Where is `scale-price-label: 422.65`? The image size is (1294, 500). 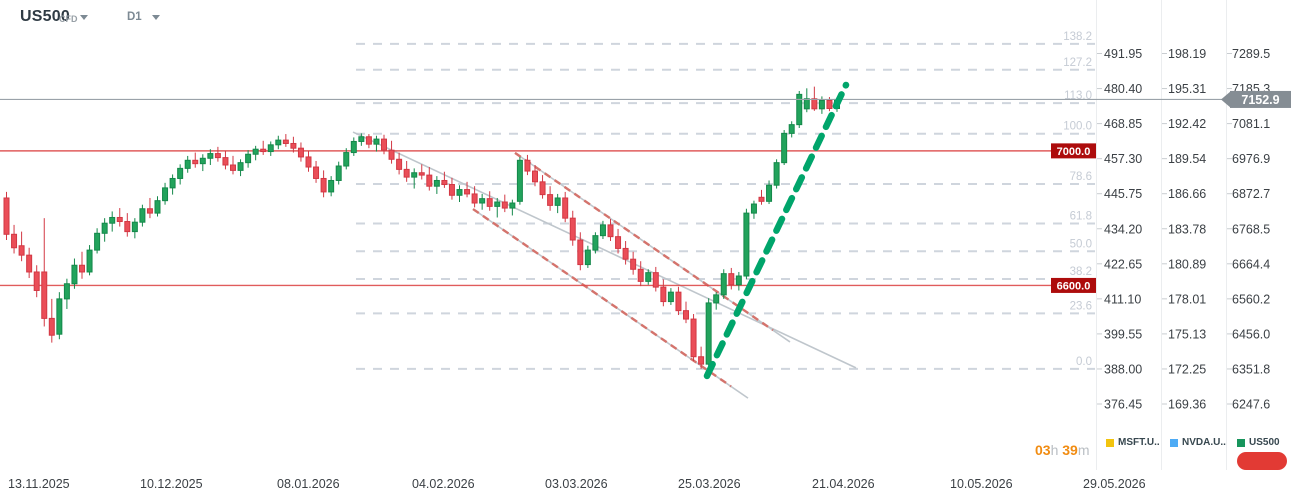 scale-price-label: 422.65 is located at coordinates (1123, 264).